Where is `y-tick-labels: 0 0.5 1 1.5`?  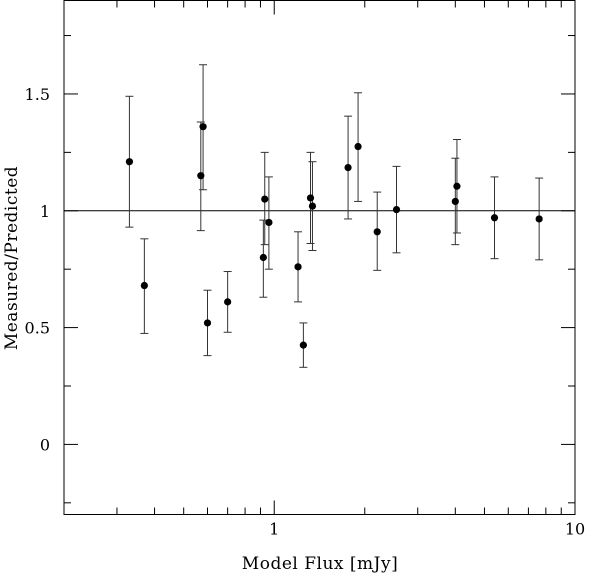 y-tick-labels: 0 0.5 1 1.5 is located at coordinates (37, 269).